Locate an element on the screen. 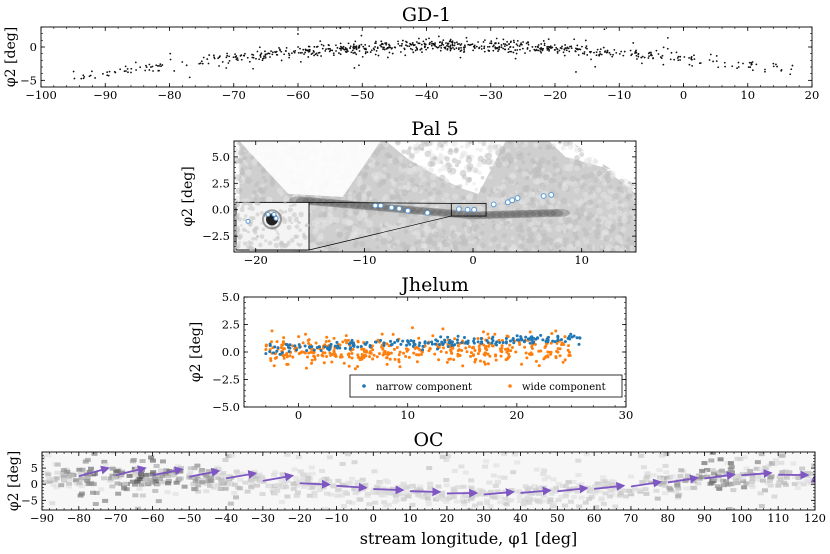  x-tick-label: −40 is located at coordinates (426, 95).